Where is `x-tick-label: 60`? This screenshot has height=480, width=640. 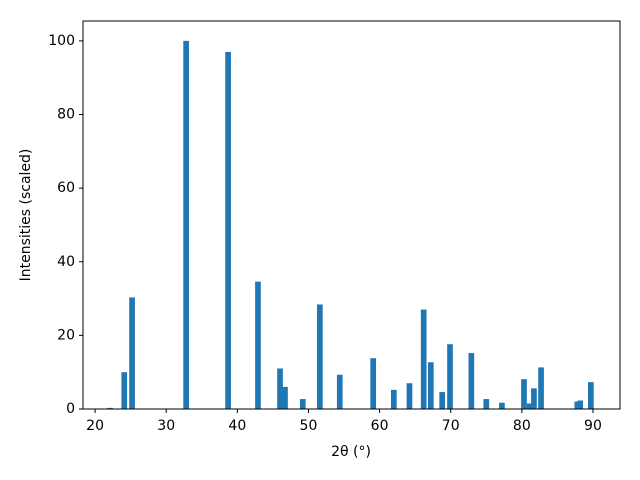
x-tick-label: 60 is located at coordinates (380, 426).